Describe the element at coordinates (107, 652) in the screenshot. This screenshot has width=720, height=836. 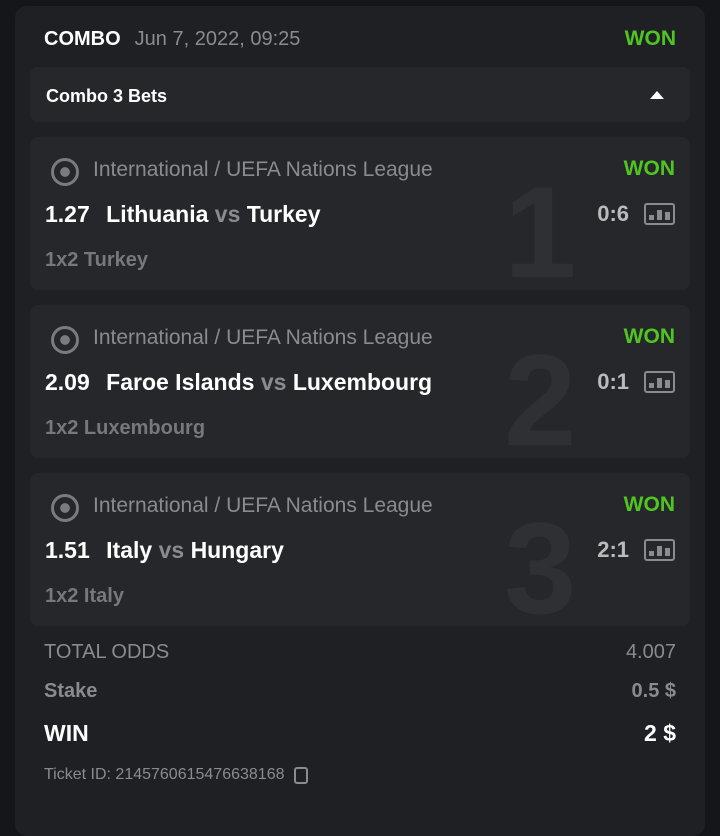
I see `total-odds-label: TOTAL ODDS` at that location.